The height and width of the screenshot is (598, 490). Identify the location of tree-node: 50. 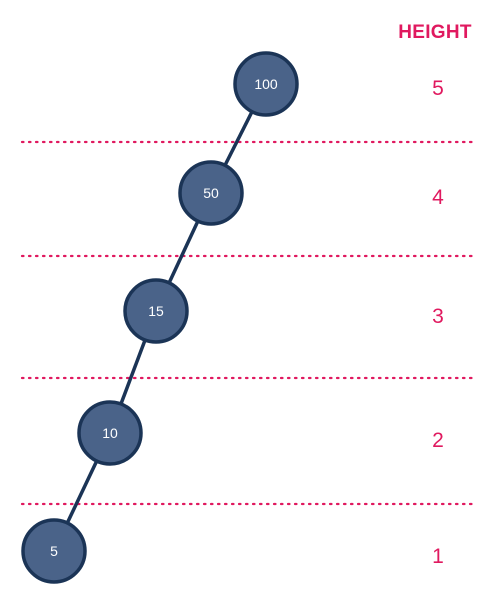
(211, 193).